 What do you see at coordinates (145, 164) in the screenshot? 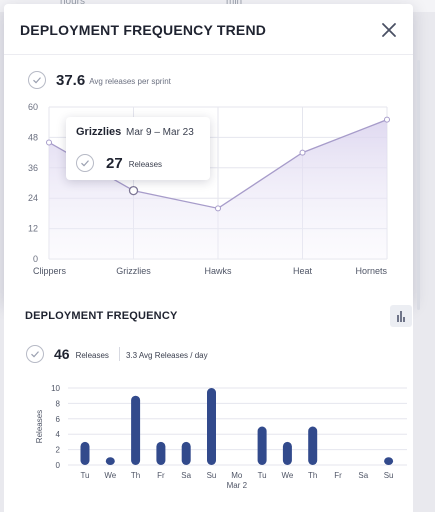
I see `tooltip-label: Releases` at bounding box center [145, 164].